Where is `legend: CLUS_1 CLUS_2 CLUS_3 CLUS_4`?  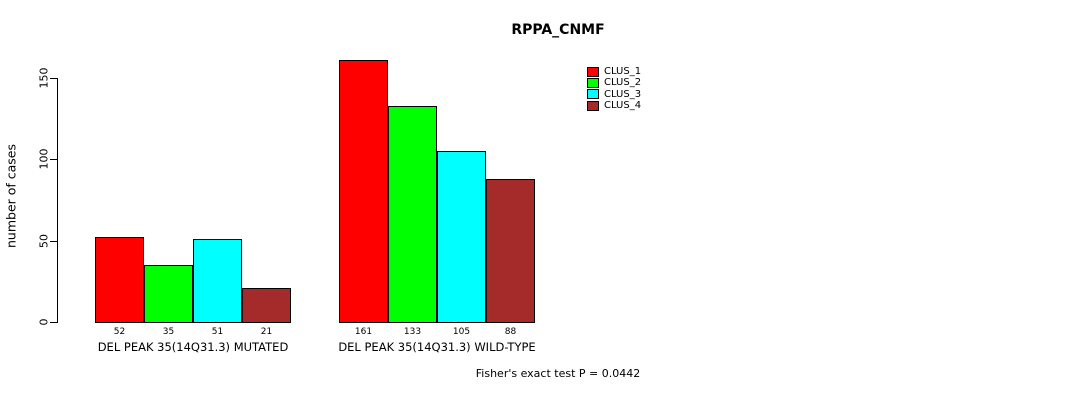
legend: CLUS_1 CLUS_2 CLUS_3 CLUS_4 is located at coordinates (614, 88).